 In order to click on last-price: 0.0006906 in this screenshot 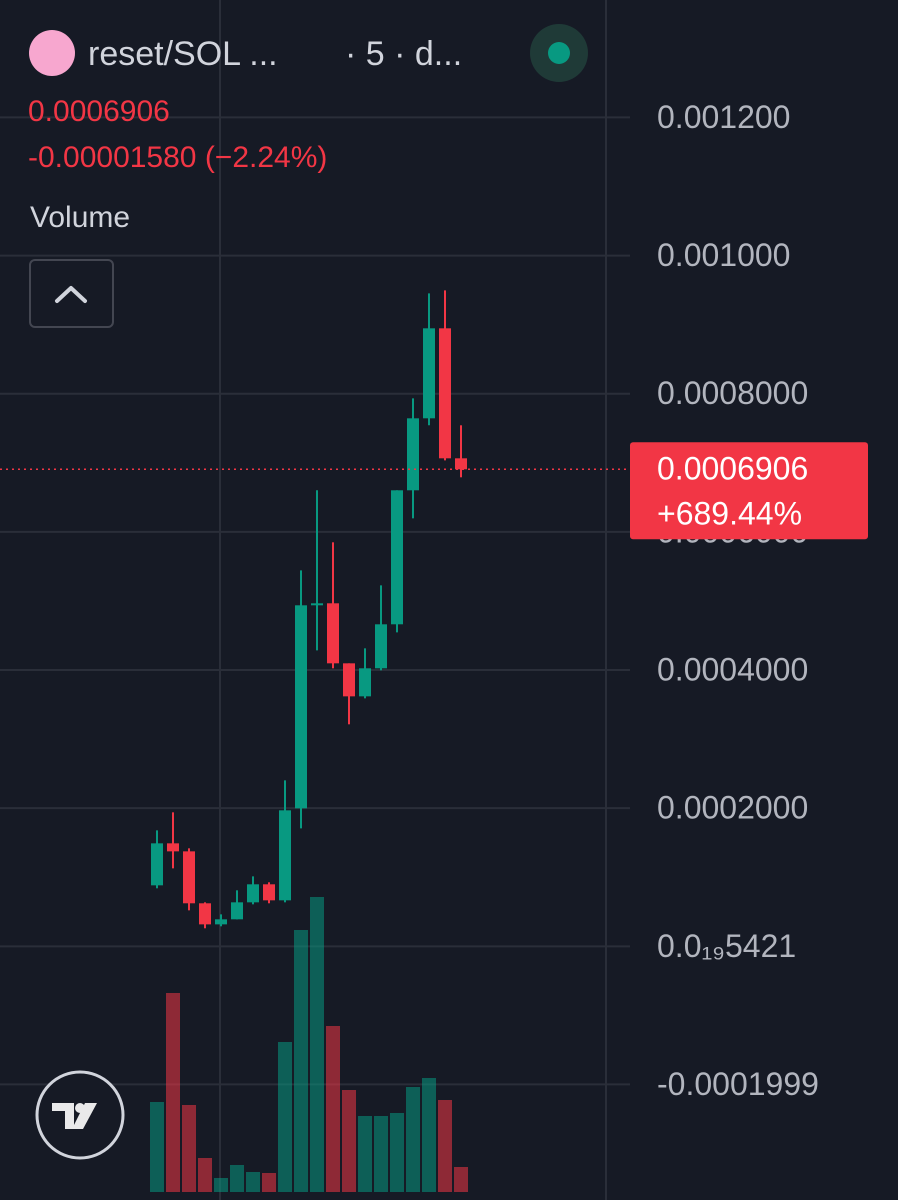, I will do `click(99, 111)`.